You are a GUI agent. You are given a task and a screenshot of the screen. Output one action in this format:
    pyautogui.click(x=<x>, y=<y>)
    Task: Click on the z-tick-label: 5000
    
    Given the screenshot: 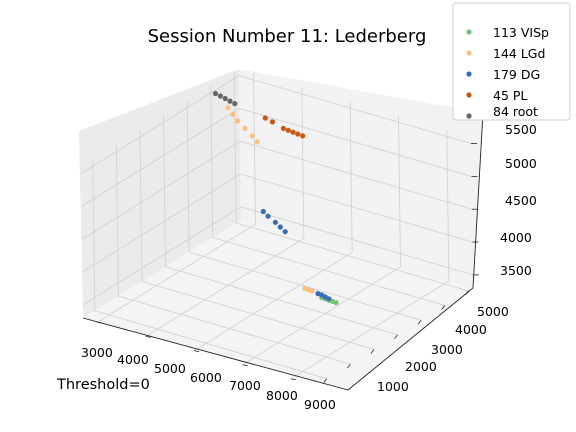 What is the action you would take?
    pyautogui.click(x=521, y=163)
    